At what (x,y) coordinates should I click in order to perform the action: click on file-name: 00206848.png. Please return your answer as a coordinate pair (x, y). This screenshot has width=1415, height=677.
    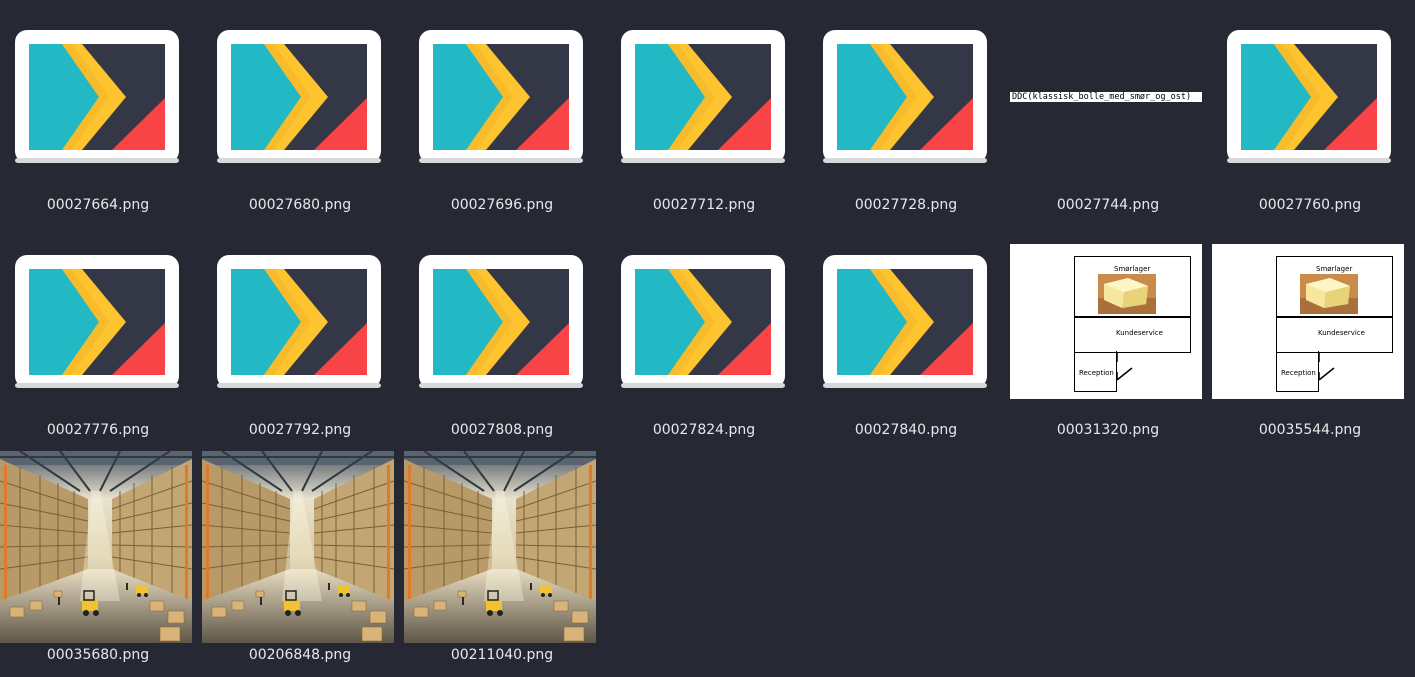
    Looking at the image, I should click on (300, 655).